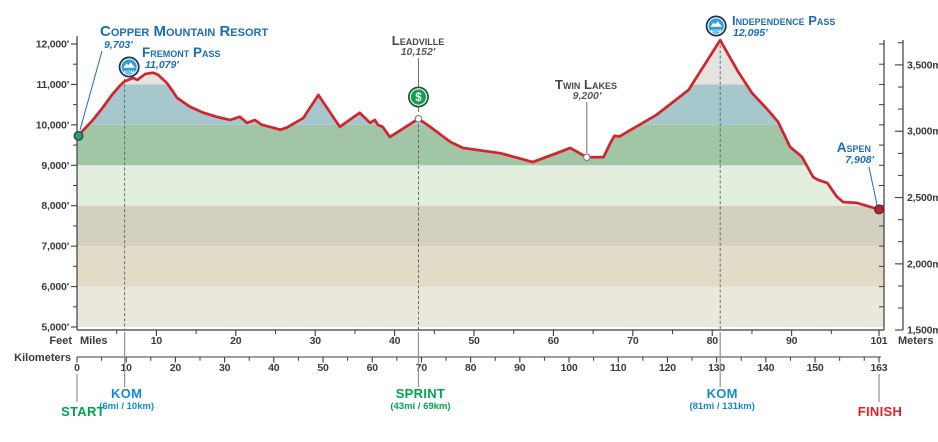 This screenshot has height=442, width=938. What do you see at coordinates (126, 393) in the screenshot?
I see `kom1-label: KOM` at bounding box center [126, 393].